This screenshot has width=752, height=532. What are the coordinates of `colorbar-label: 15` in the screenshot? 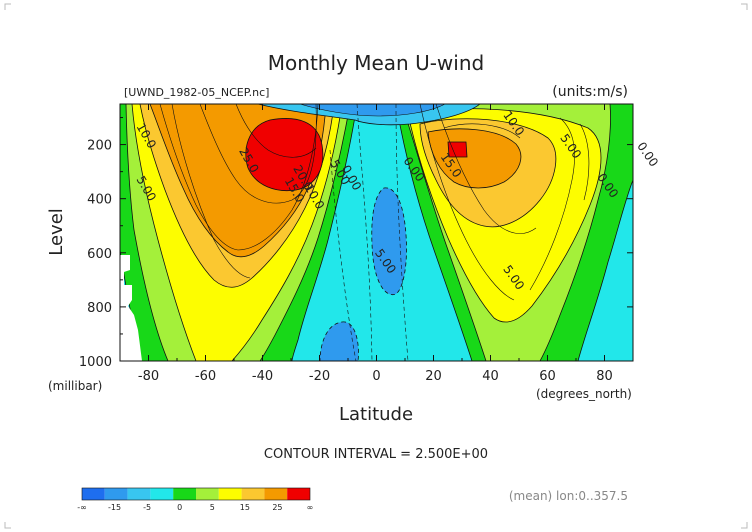 It's located at (245, 507).